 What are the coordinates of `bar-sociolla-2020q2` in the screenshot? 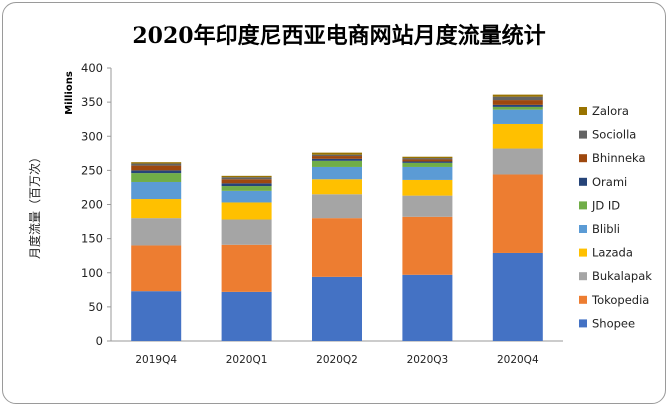 It's located at (337, 155).